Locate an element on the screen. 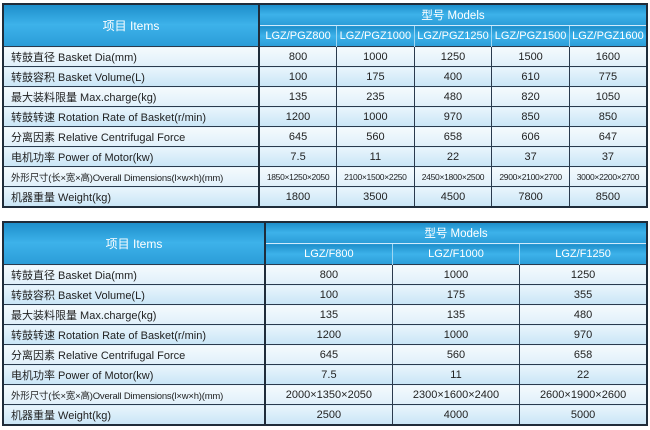  spec-value: 400 is located at coordinates (453, 76).